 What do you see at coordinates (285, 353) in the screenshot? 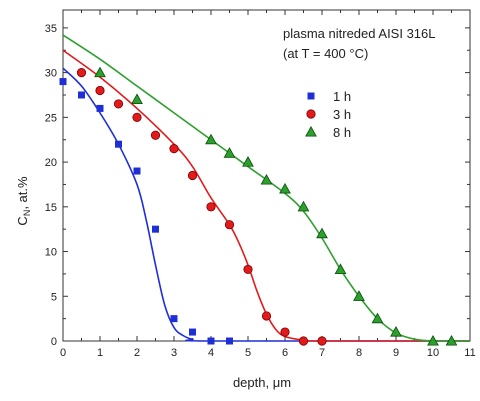
I see `x-tick-label: 6` at bounding box center [285, 353].